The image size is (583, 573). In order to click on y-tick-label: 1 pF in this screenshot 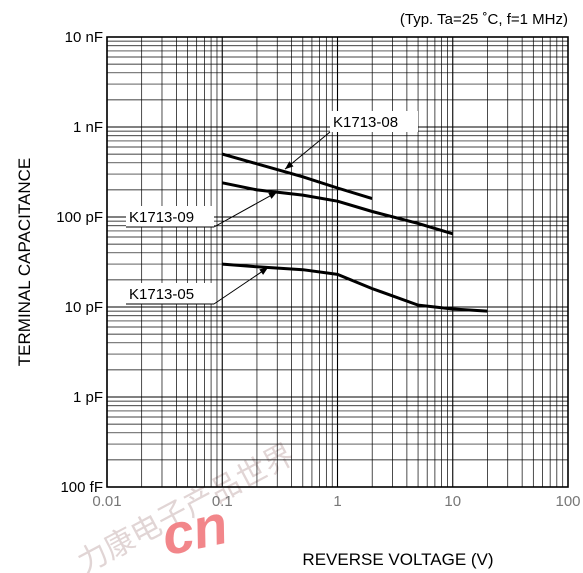, I will do `click(88, 397)`.